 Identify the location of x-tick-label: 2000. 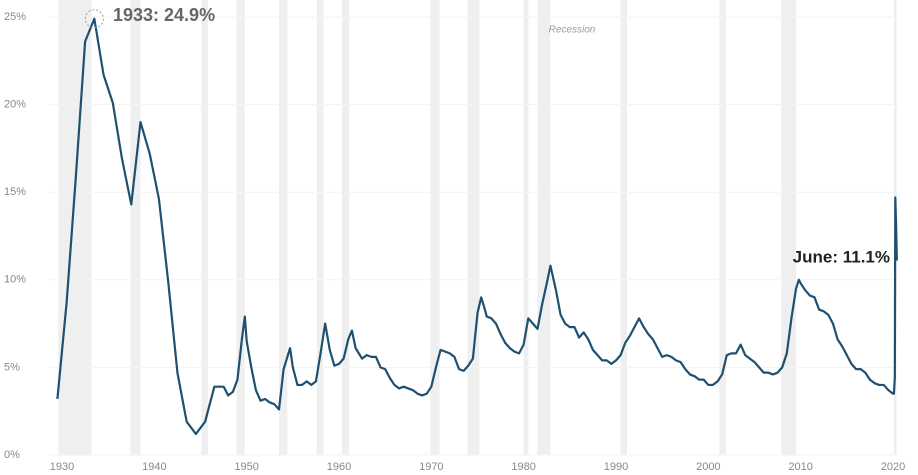
(708, 467).